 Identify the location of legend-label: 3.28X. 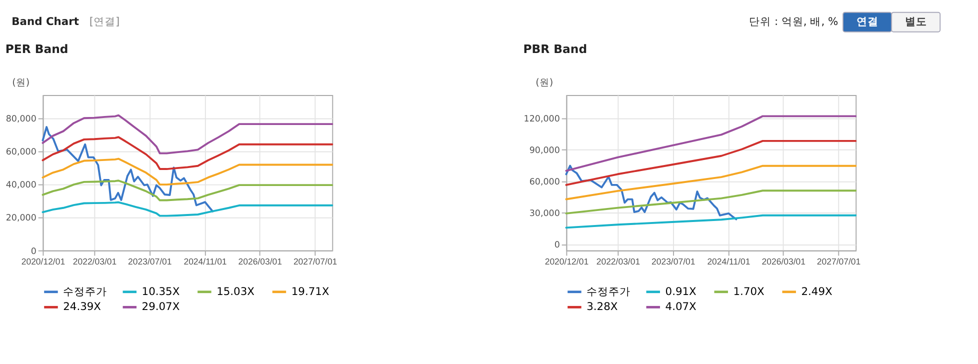
(602, 307).